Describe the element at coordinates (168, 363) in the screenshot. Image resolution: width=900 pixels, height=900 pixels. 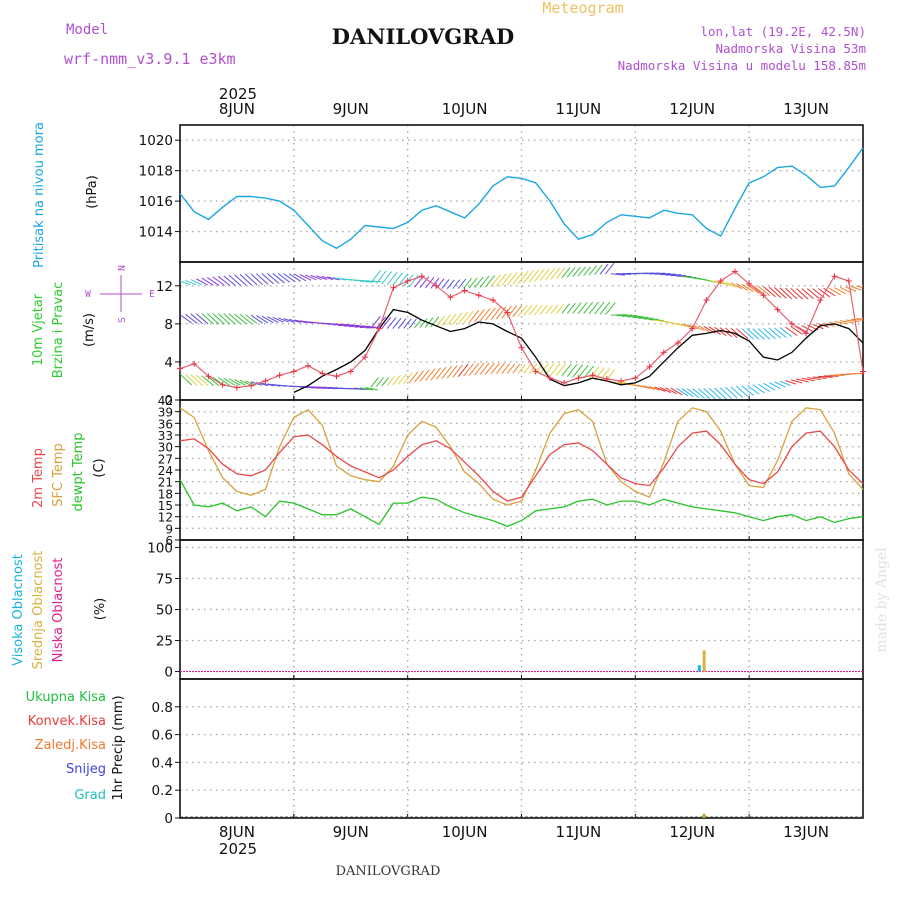
I see `y-tick-label: 4` at that location.